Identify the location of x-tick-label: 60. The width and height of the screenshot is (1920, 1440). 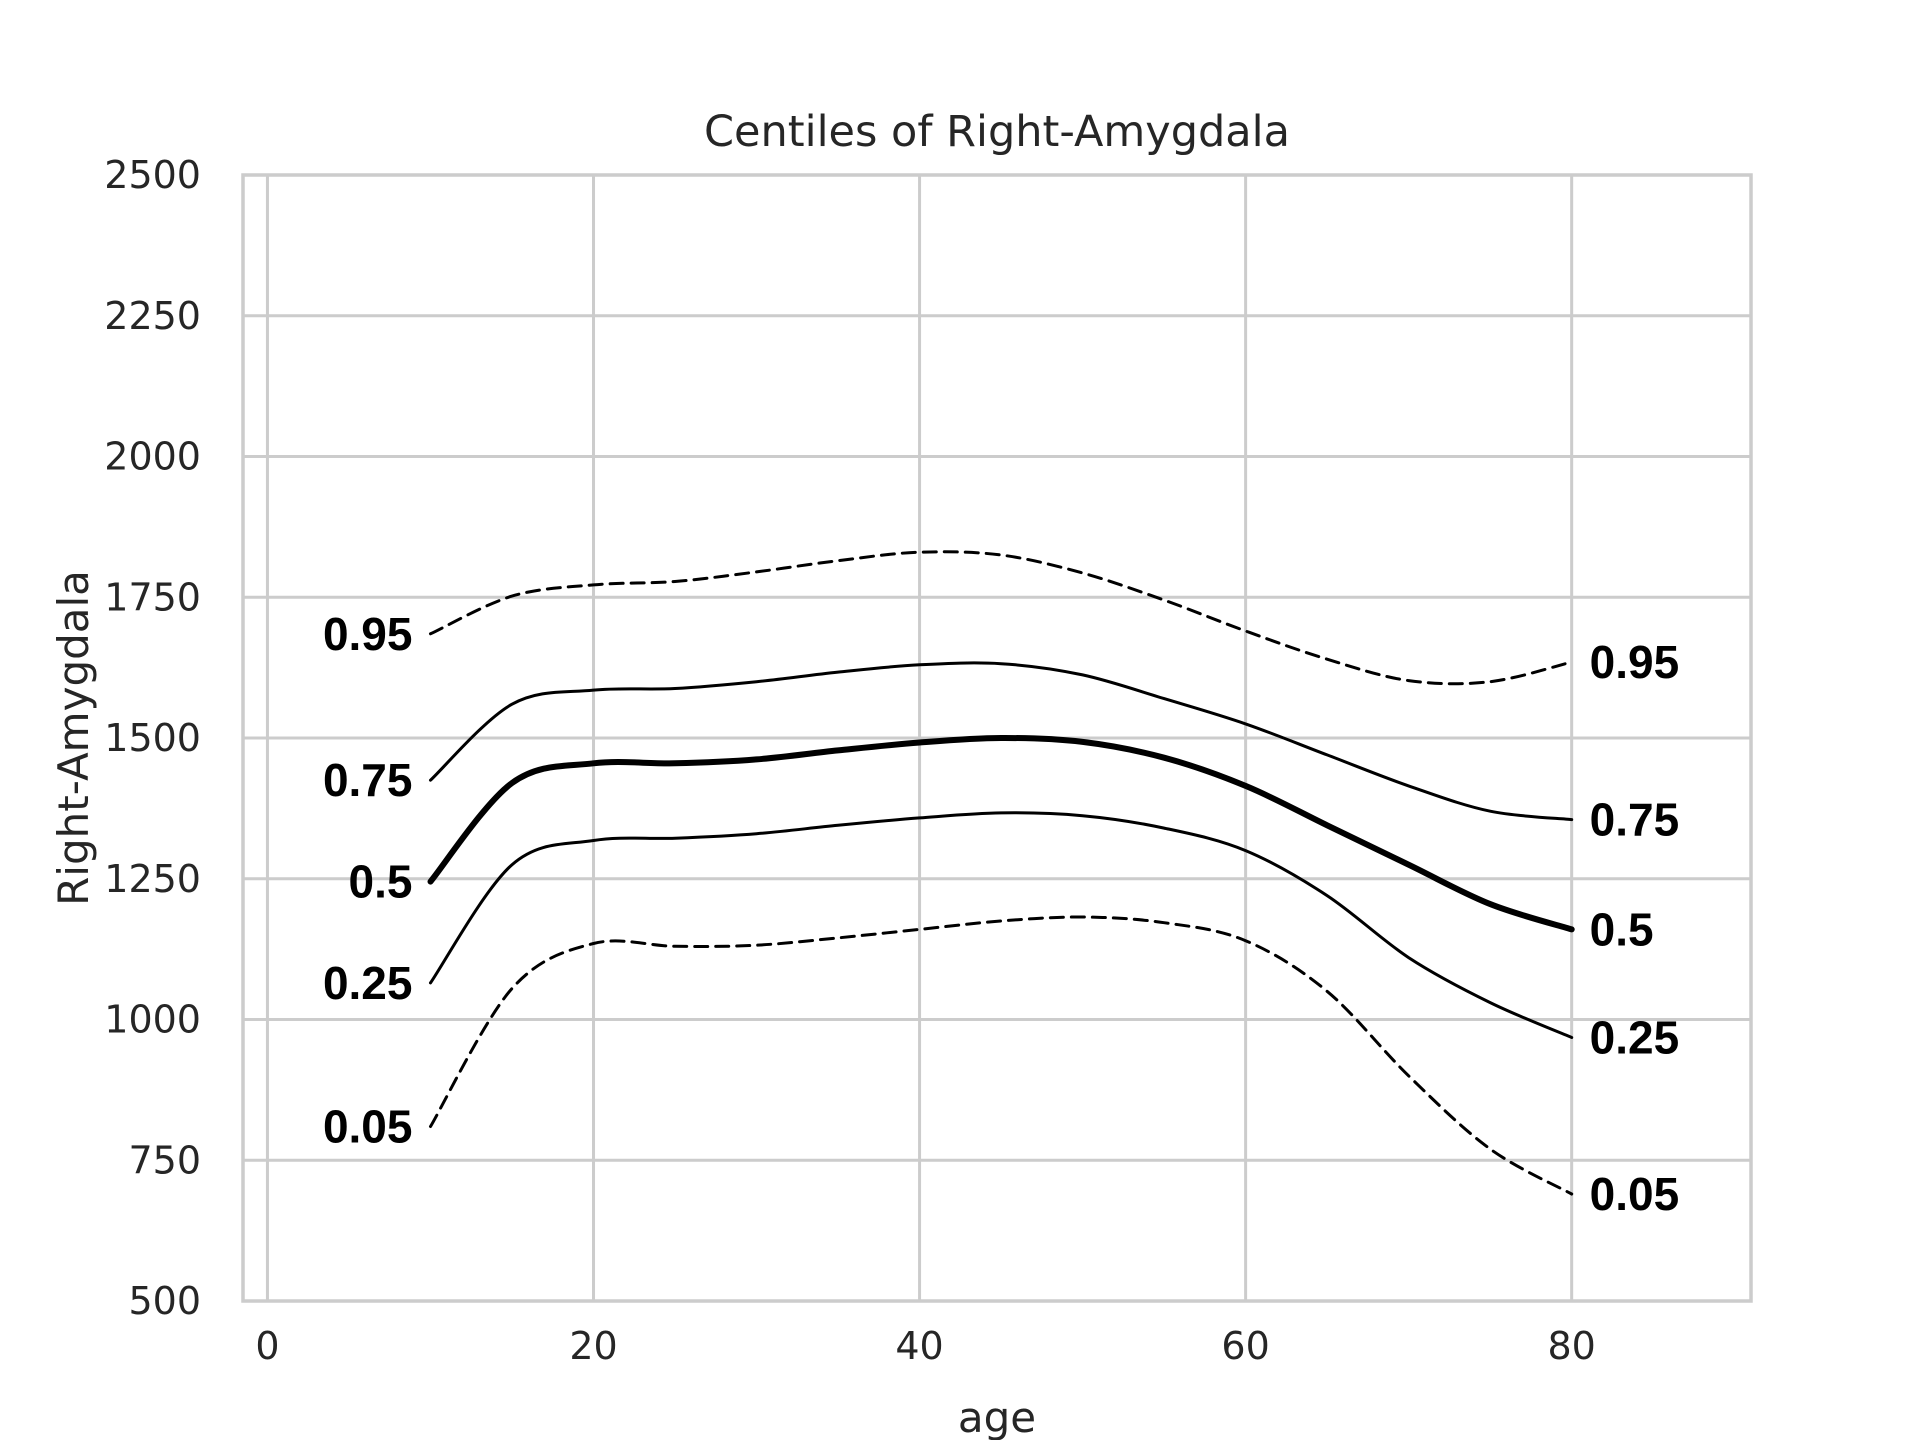
(1245, 1346).